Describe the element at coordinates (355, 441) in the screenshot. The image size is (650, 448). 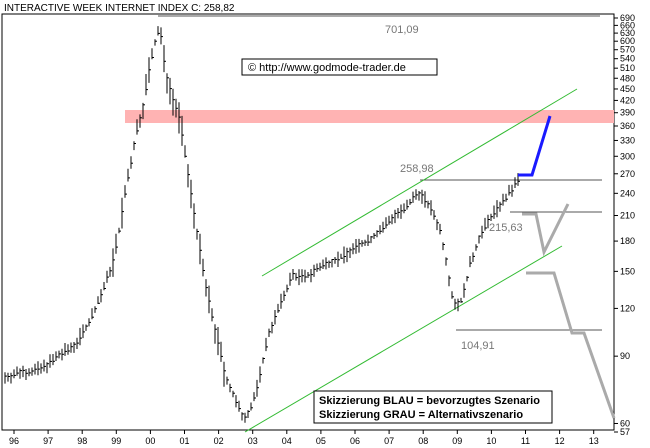
I see `x-tick-label: 06` at that location.